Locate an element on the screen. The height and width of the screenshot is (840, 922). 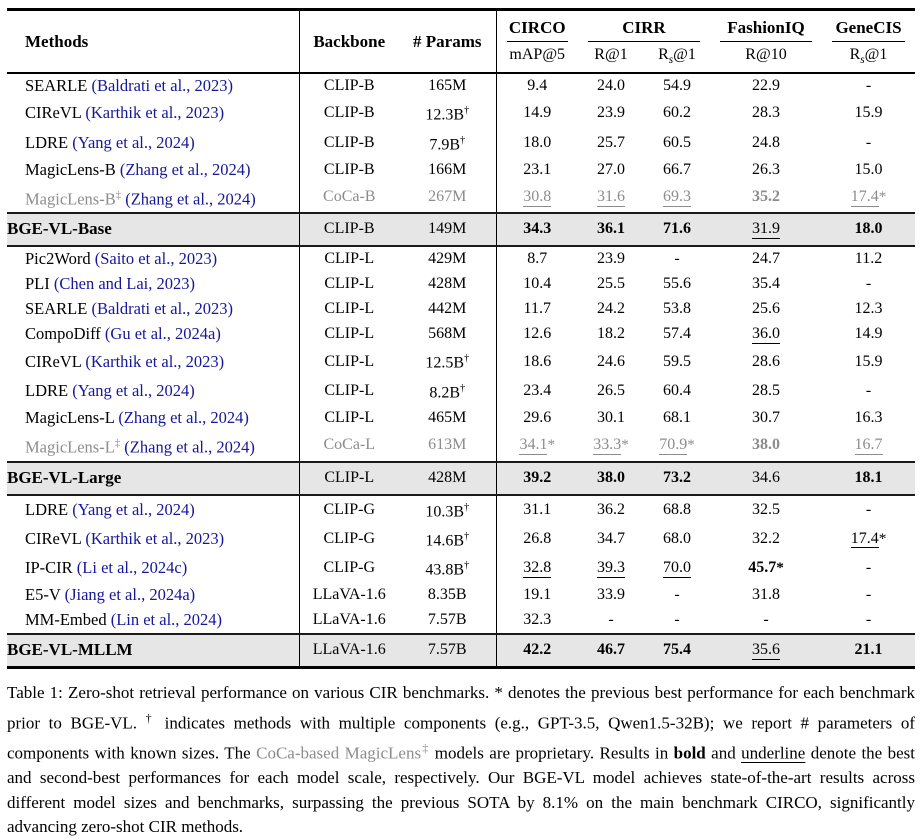
params-cell: 465M is located at coordinates (447, 417).